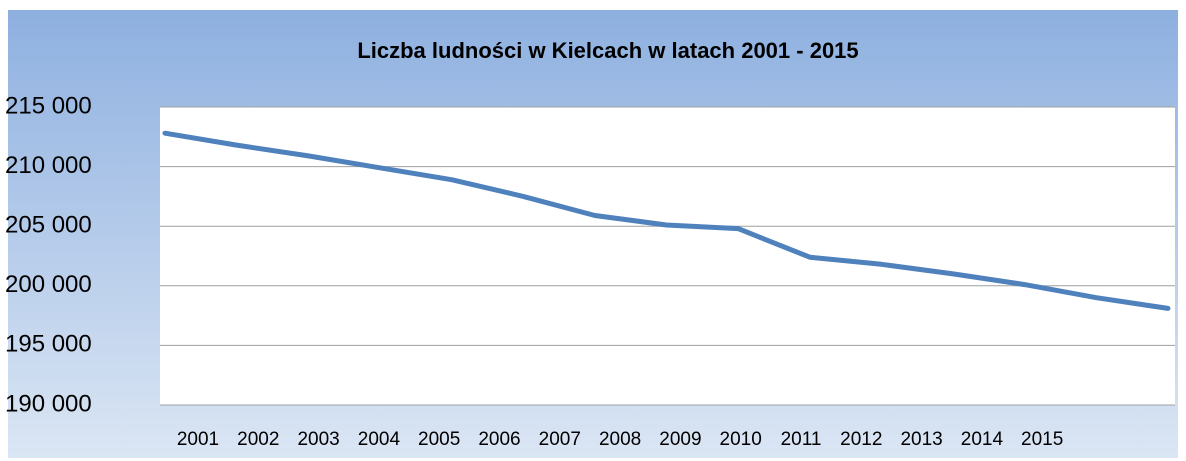  Describe the element at coordinates (680, 439) in the screenshot. I see `x-tick-label: 2009` at that location.